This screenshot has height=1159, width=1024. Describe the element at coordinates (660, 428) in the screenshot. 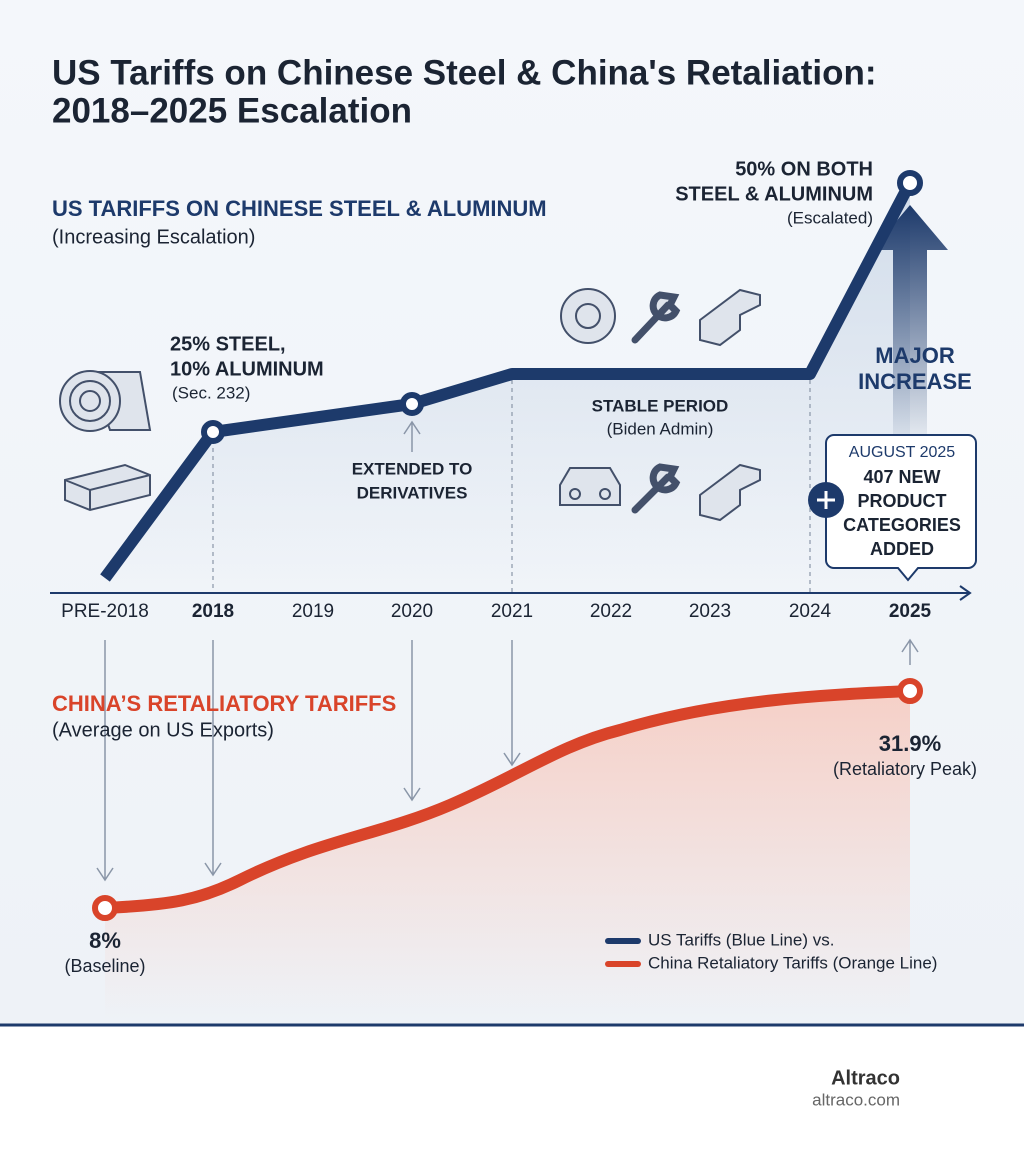

I see `annotation-note: (Biden Admin)` at that location.